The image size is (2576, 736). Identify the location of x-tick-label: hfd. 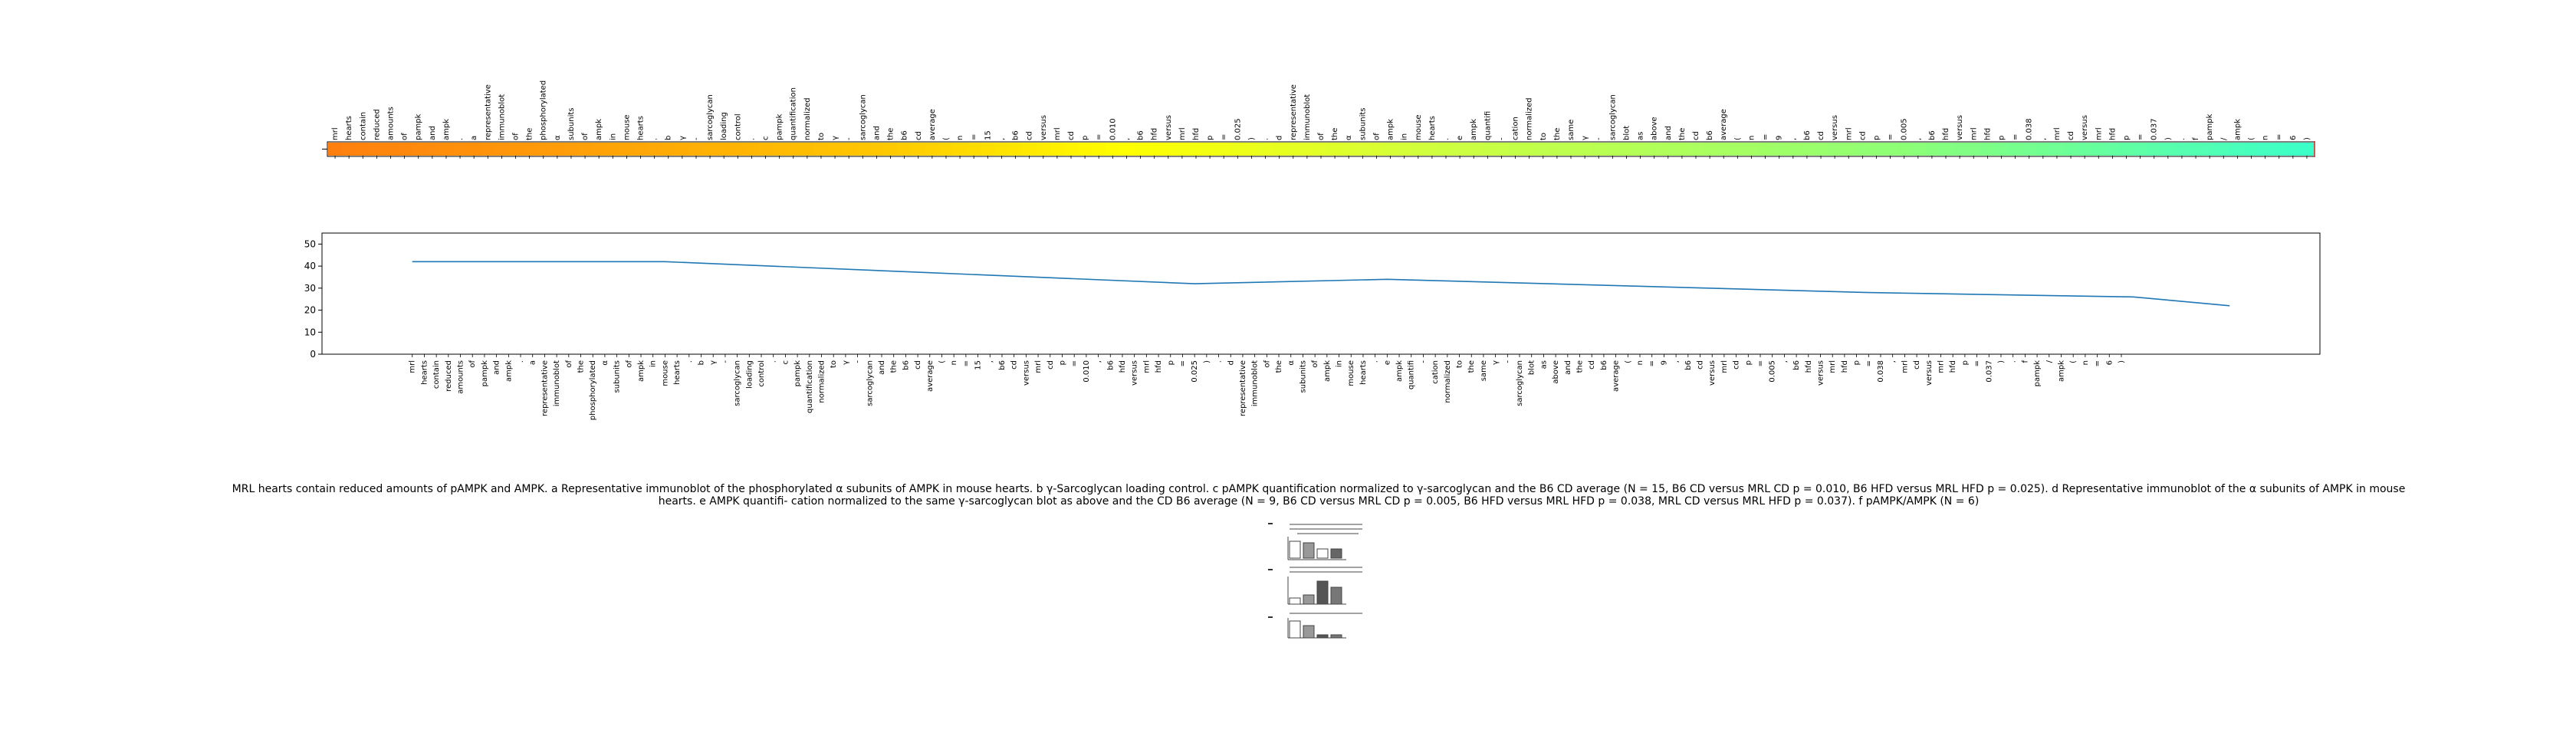
(1123, 366).